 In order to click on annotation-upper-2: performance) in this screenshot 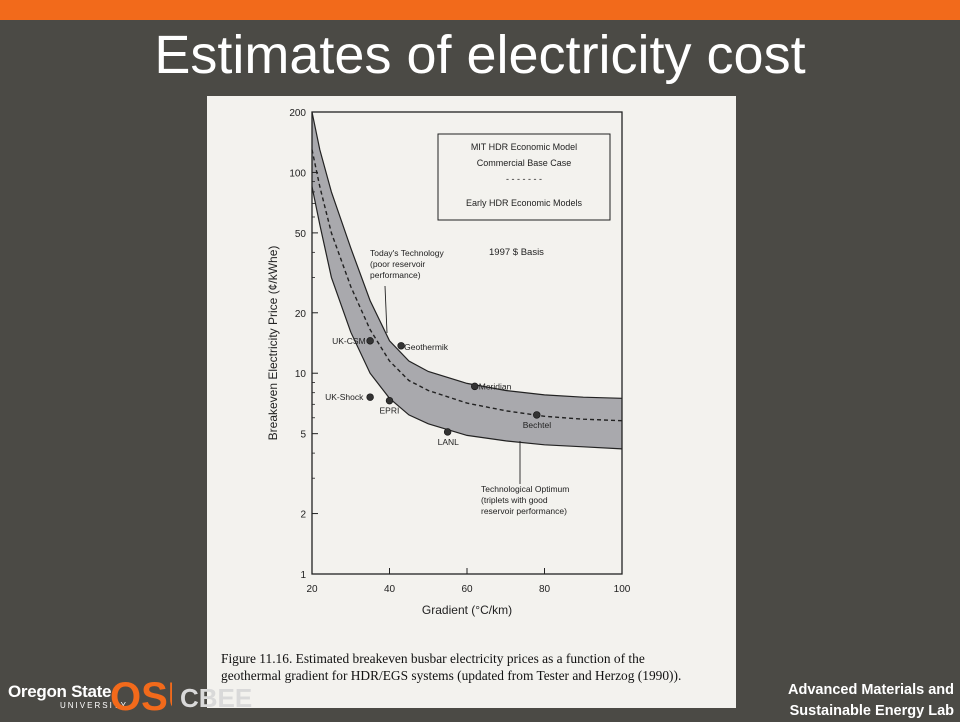, I will do `click(395, 275)`.